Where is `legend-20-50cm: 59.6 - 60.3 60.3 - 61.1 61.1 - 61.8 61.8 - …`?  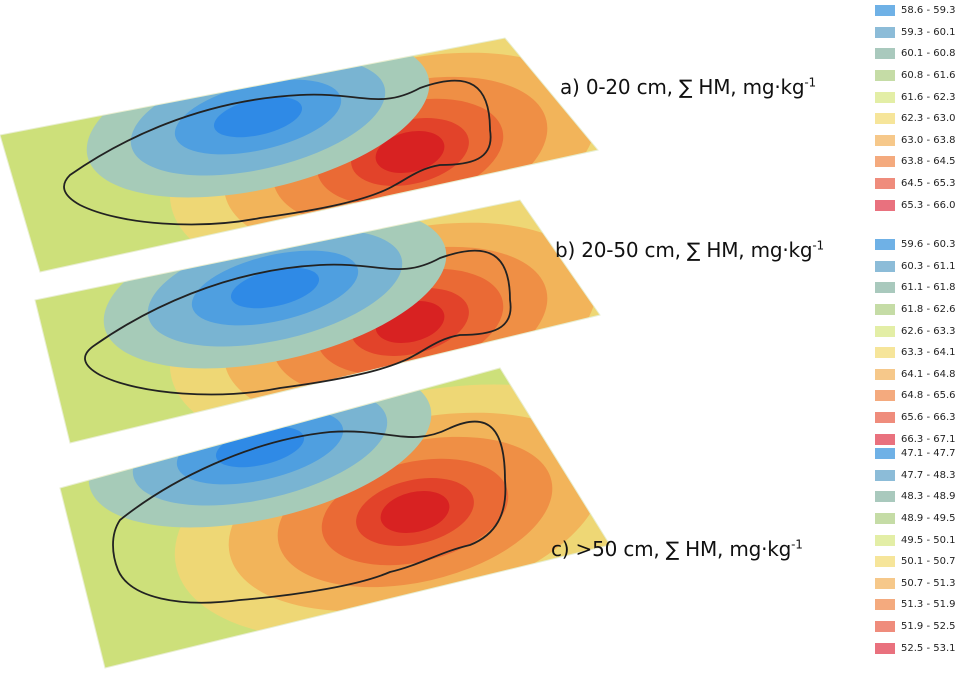
legend-20-50cm: 59.6 - 60.3 60.3 - 61.1 61.1 - 61.8 61.8 - … is located at coordinates (918, 342).